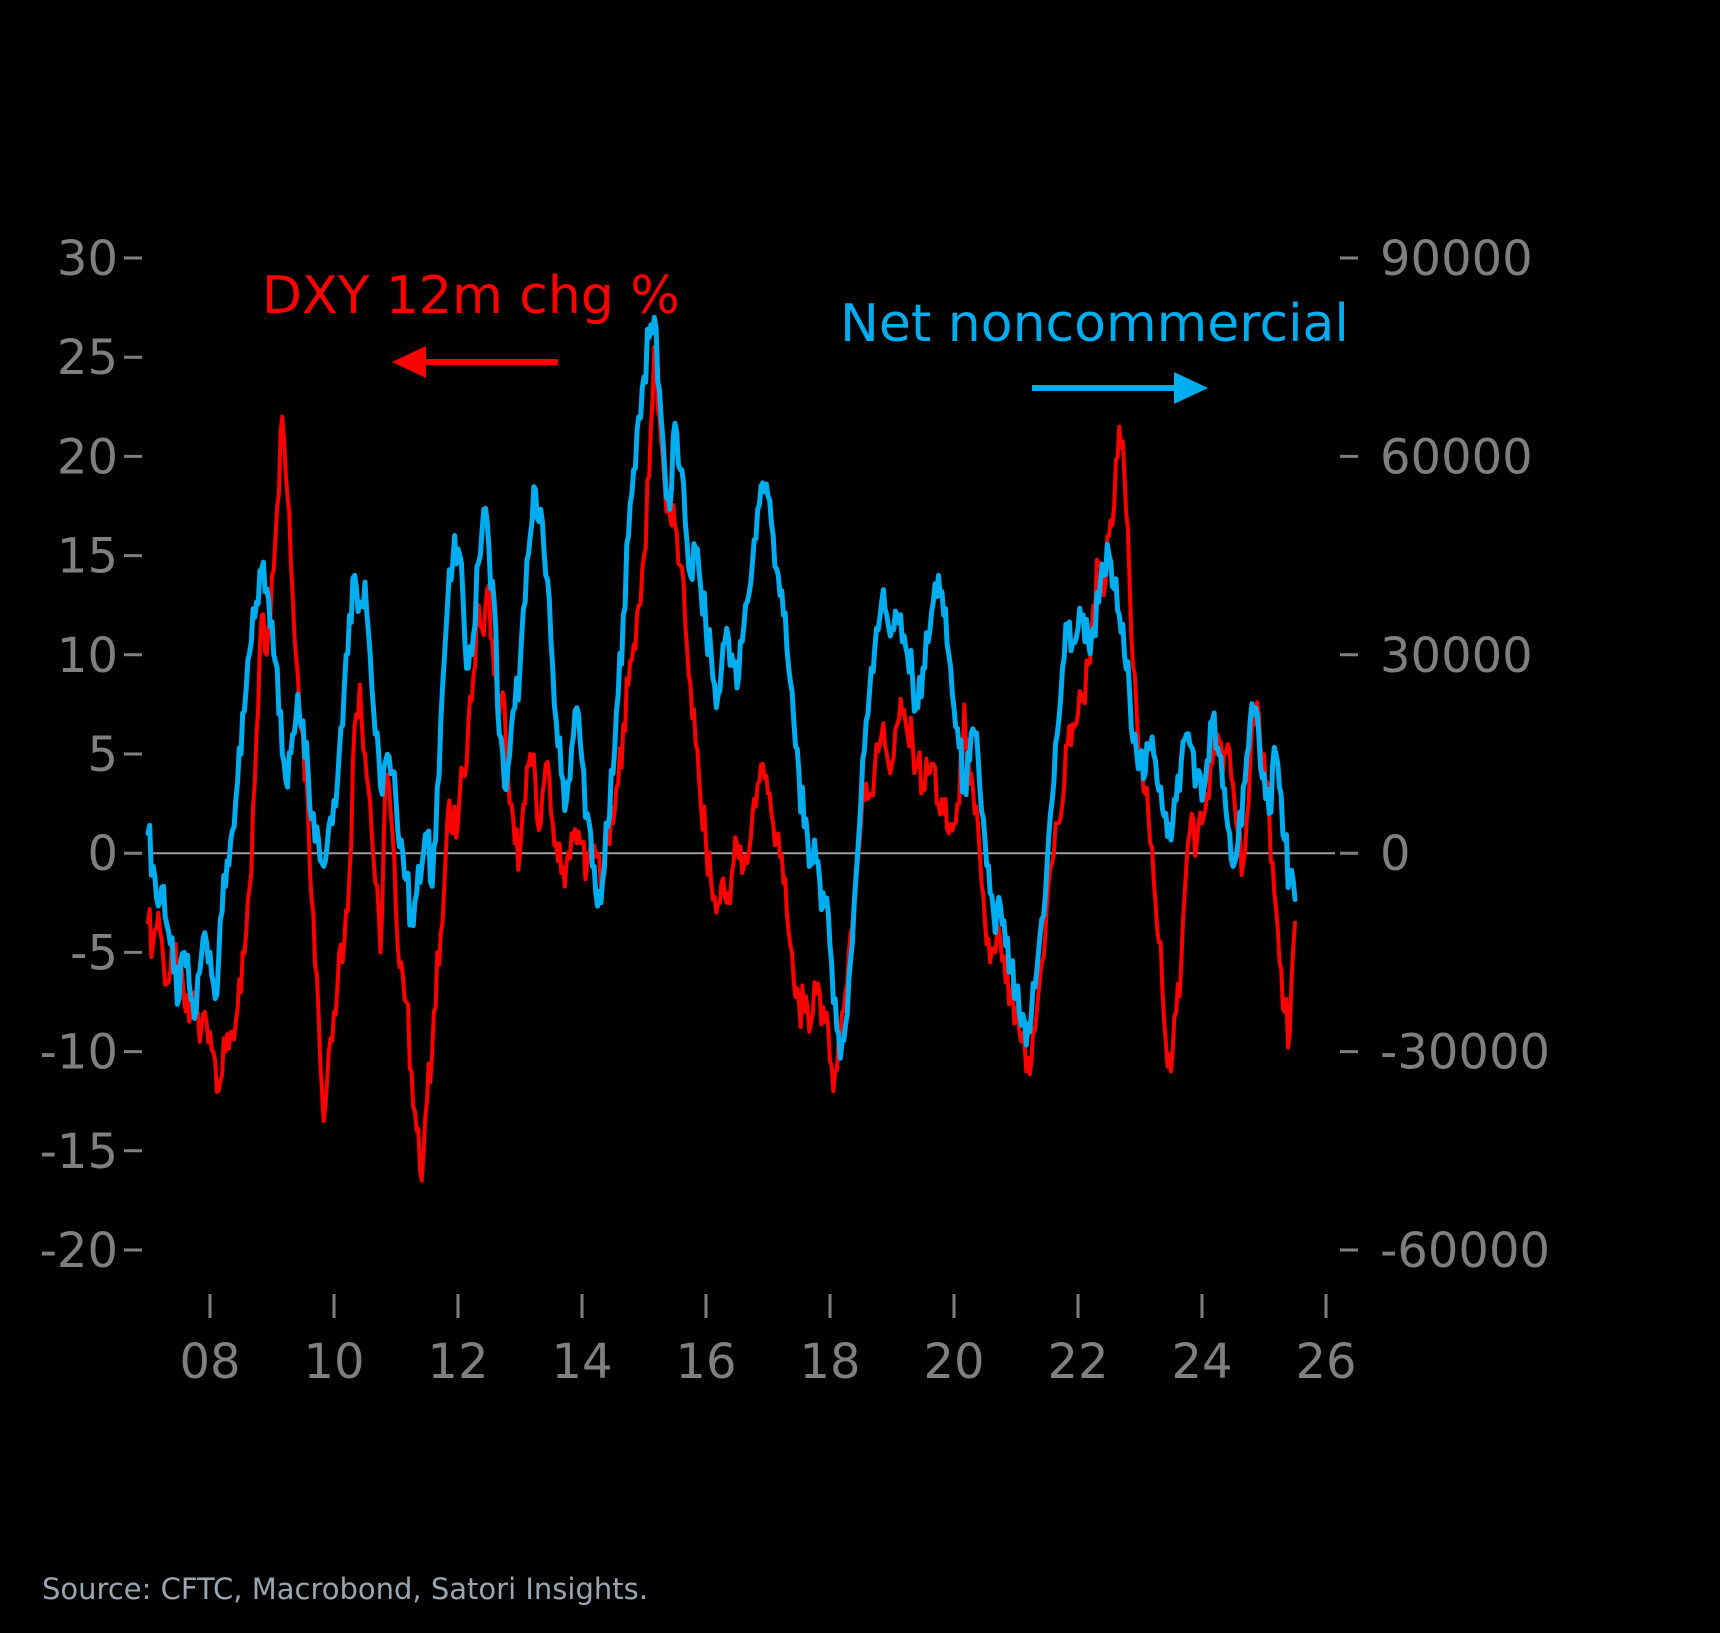  What do you see at coordinates (87, 358) in the screenshot?
I see `y-axis-left-label: 25` at bounding box center [87, 358].